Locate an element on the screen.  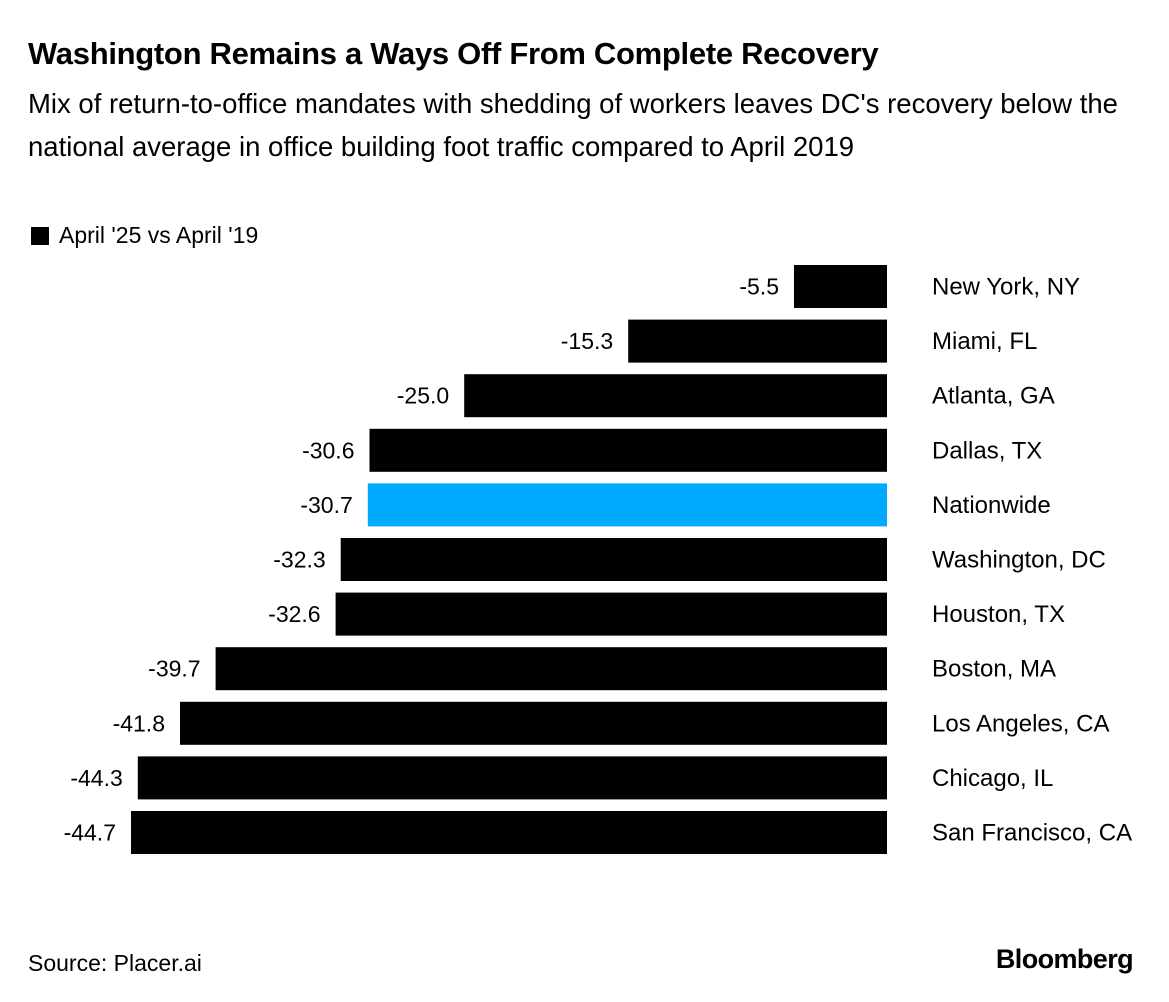
category-label: Atlanta, GA is located at coordinates (993, 396).